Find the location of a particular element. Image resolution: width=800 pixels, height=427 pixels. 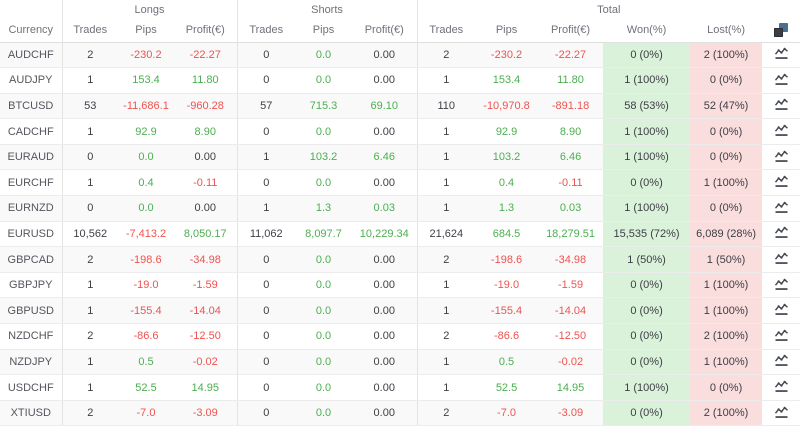

total-pips-cell: -10,970.8 is located at coordinates (507, 106).